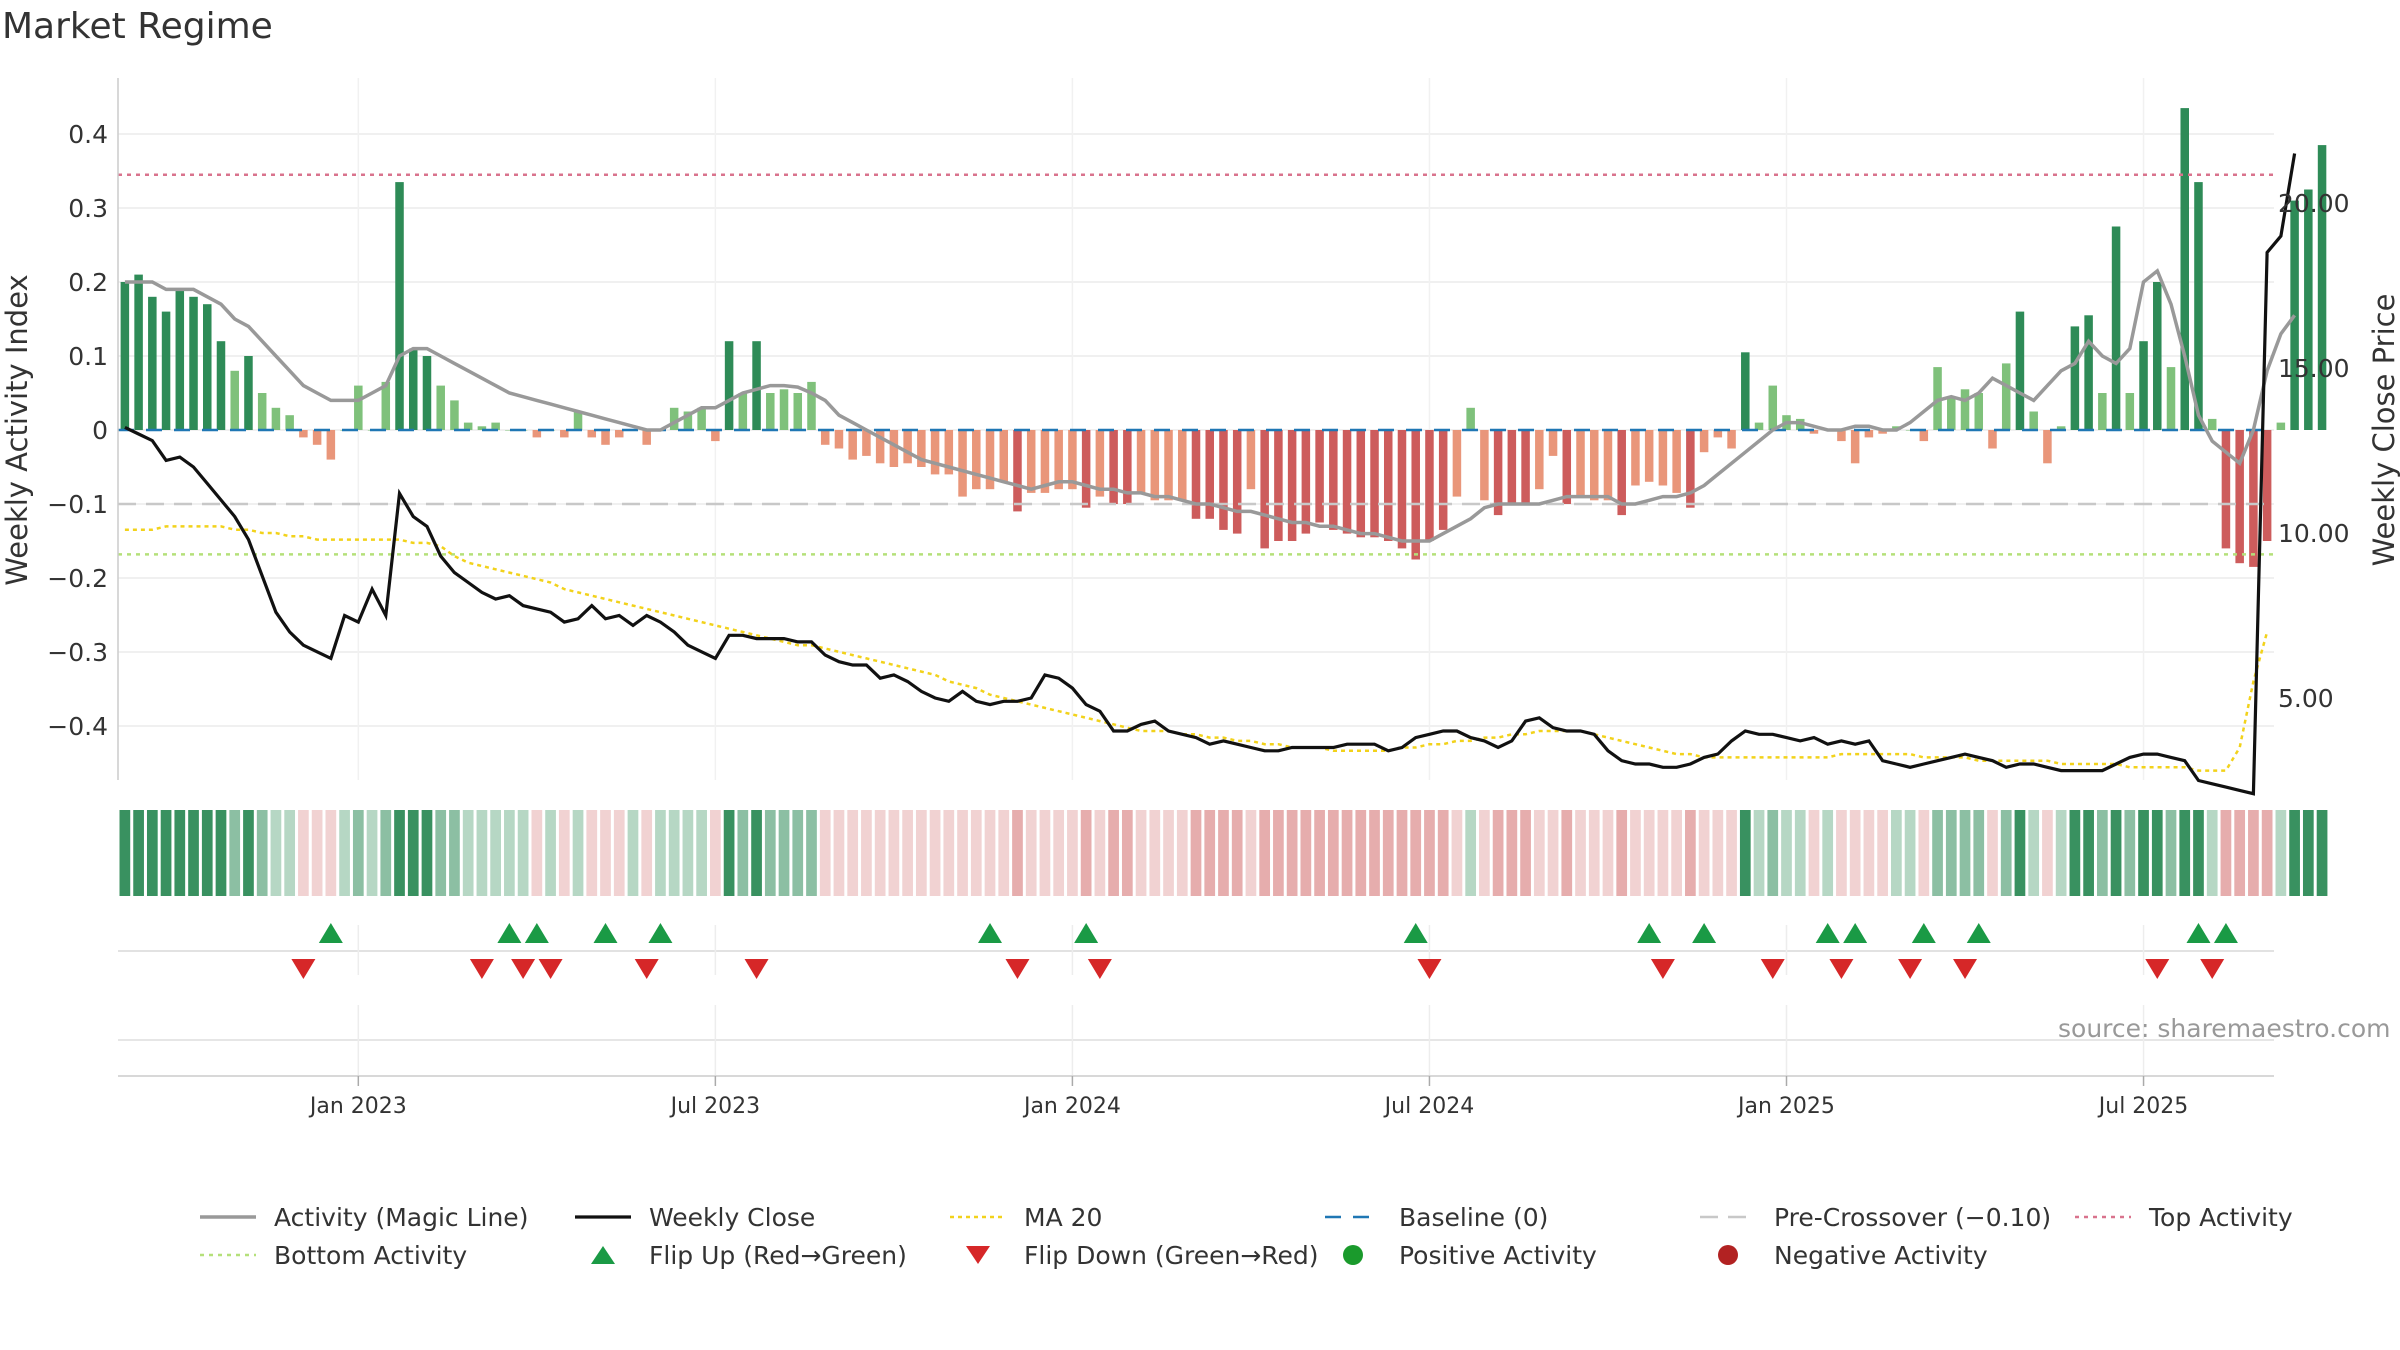 Image resolution: width=2400 pixels, height=1350 pixels. I want to click on green-triangle-up-icon, so click(603, 1255).